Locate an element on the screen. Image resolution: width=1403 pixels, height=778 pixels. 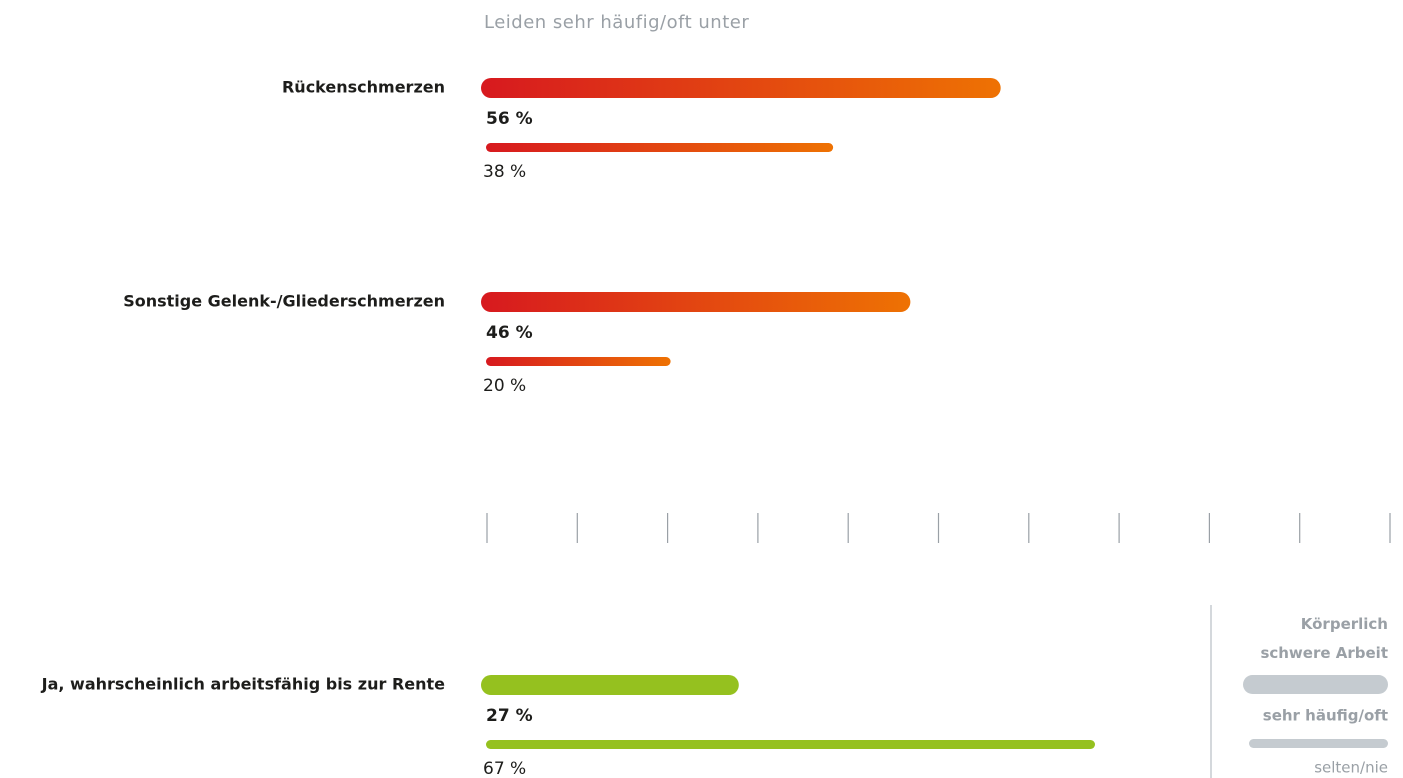
chart-title: Leiden sehr häufig/oft unter is located at coordinates (616, 22).